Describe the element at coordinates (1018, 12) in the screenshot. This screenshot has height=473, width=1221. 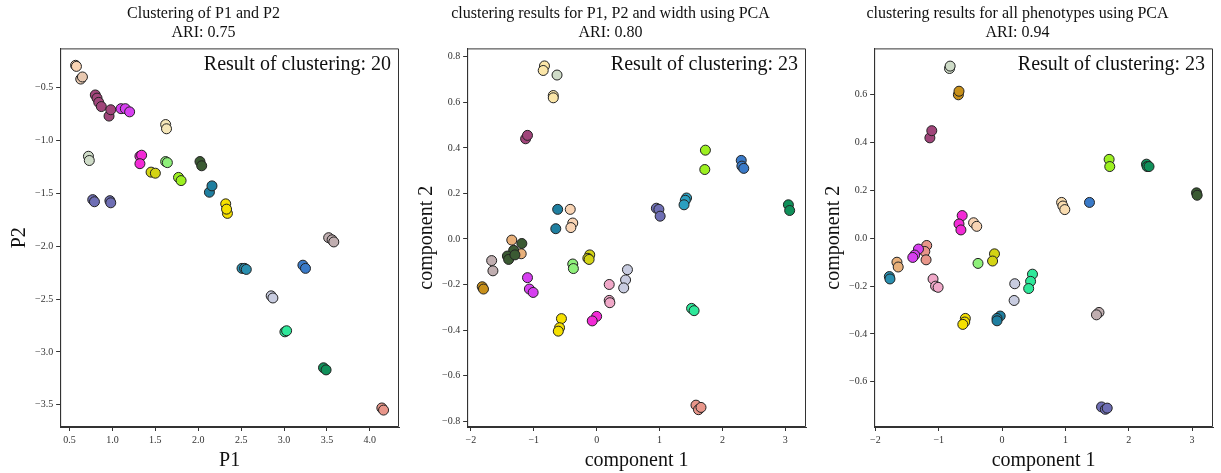
I see `chart-title: clustering results for all phenotypes using PCA` at that location.